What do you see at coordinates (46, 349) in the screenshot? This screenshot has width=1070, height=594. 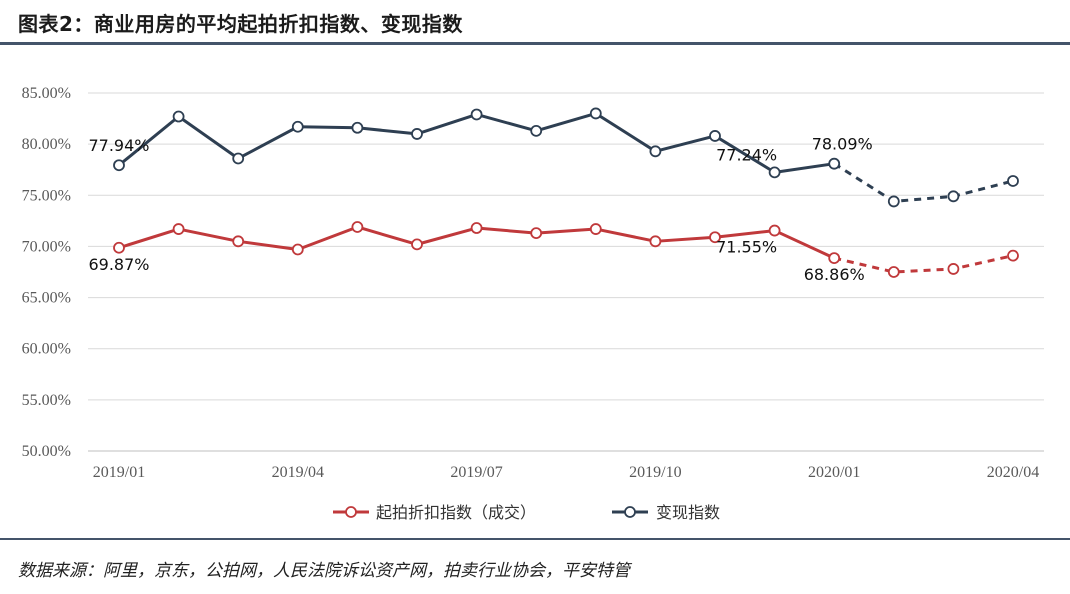 I see `y-tick-label: 60.00%` at bounding box center [46, 349].